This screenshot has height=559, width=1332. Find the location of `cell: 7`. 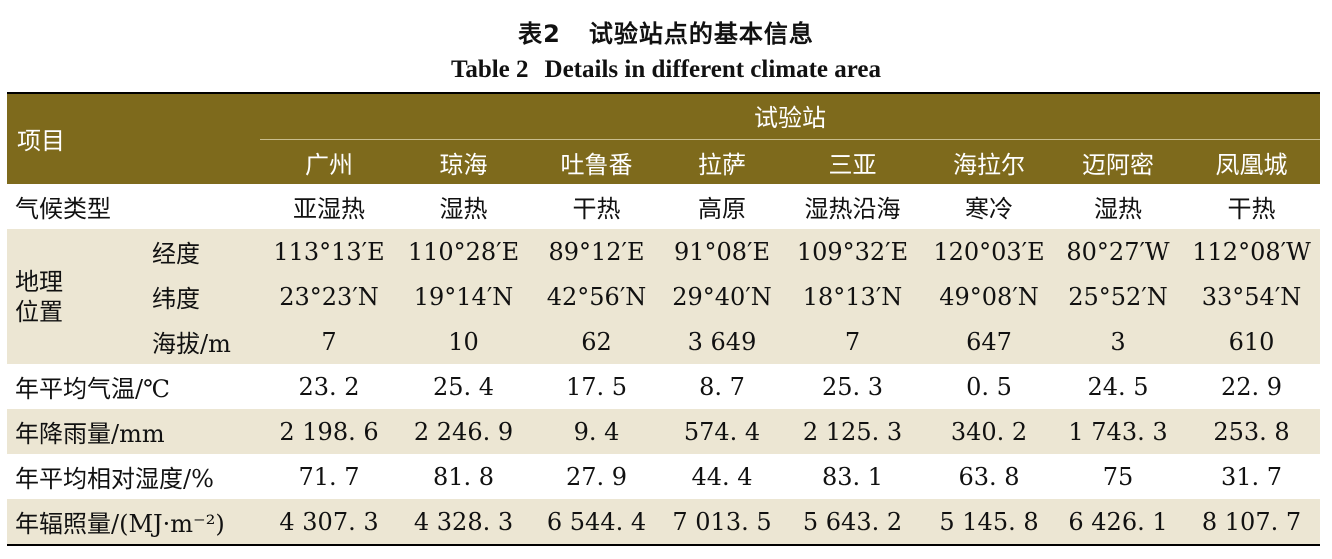

cell: 7 is located at coordinates (329, 341).